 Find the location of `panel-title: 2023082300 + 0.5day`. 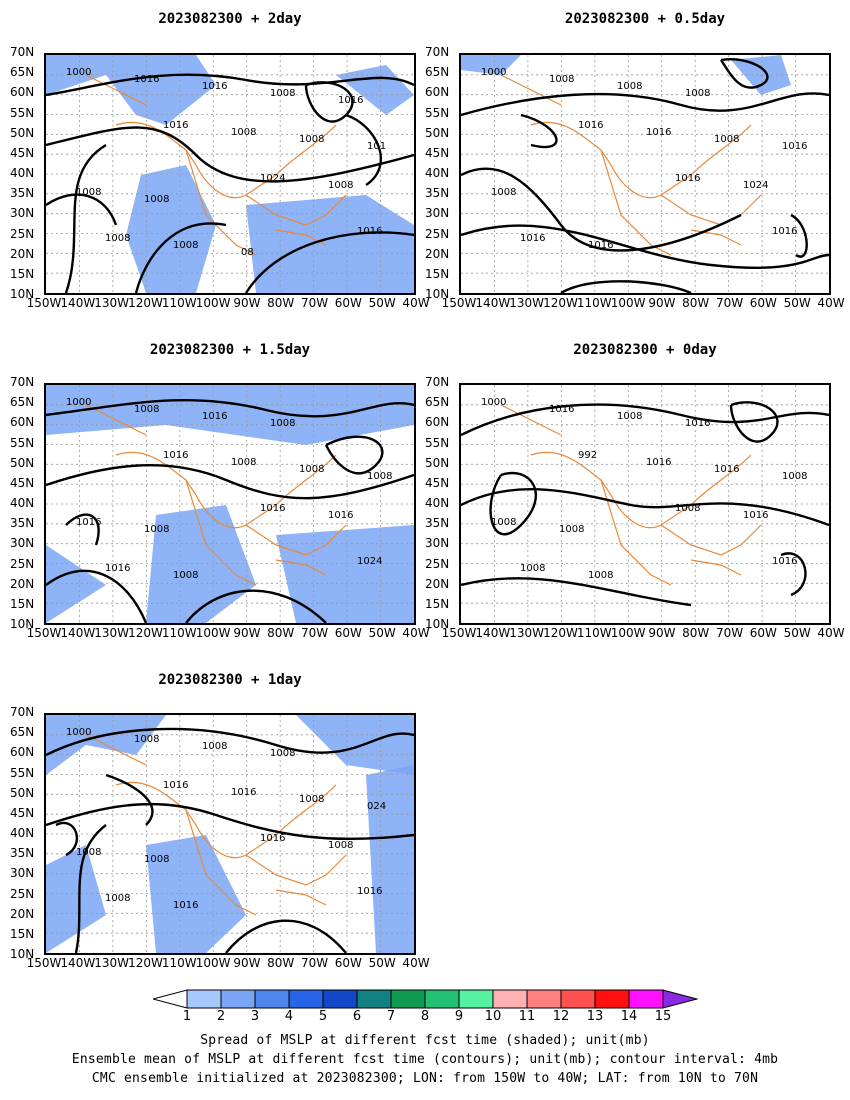

panel-title: 2023082300 + 0.5day is located at coordinates (645, 19).